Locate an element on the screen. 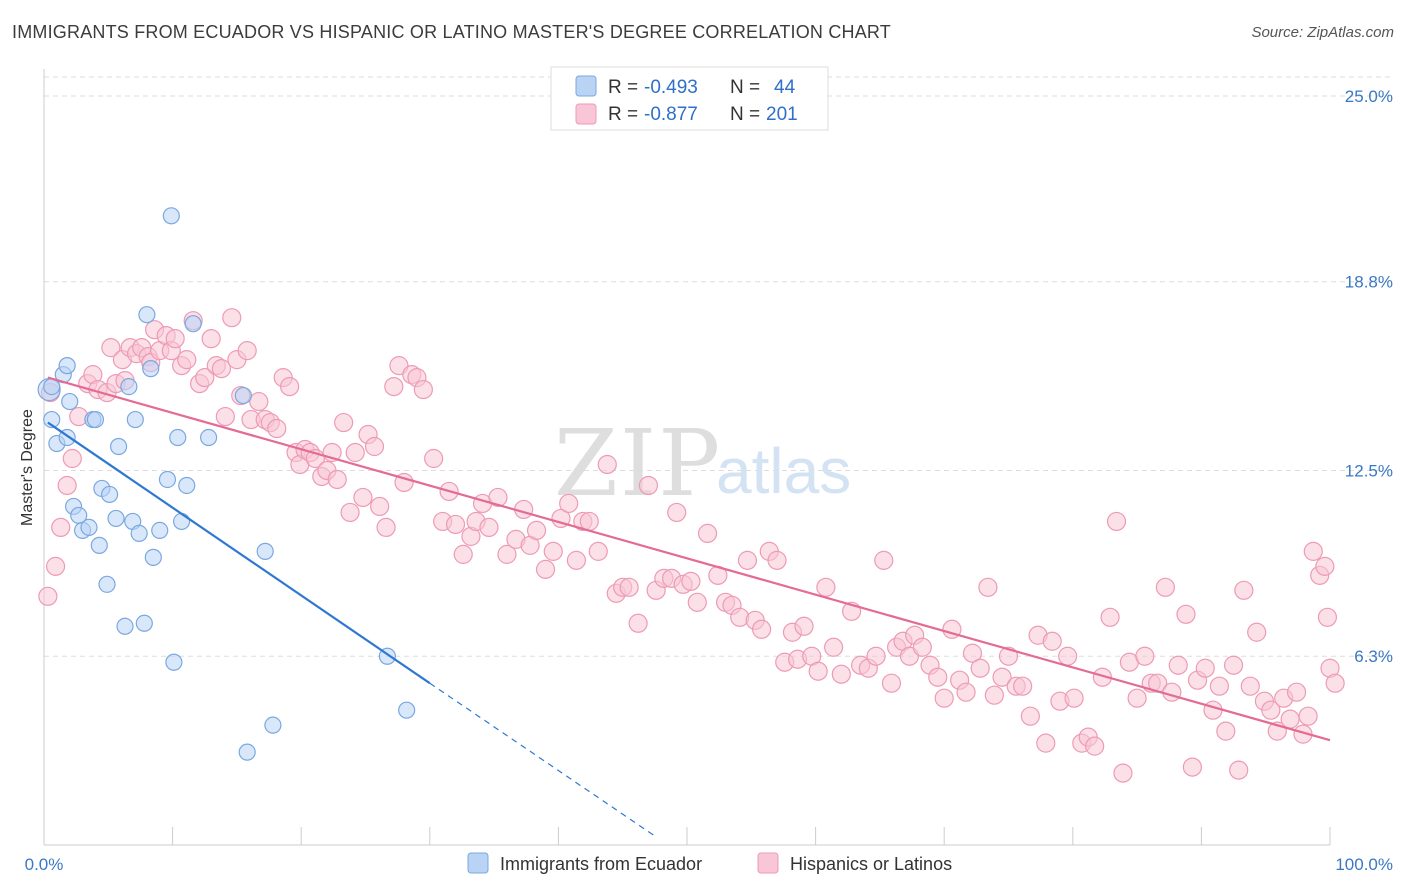 The width and height of the screenshot is (1406, 892). x-tick-label-min: 0.0% is located at coordinates (44, 864).